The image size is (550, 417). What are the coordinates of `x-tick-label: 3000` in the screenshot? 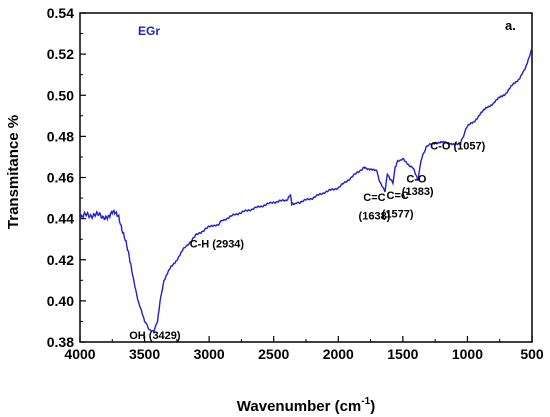 It's located at (209, 354).